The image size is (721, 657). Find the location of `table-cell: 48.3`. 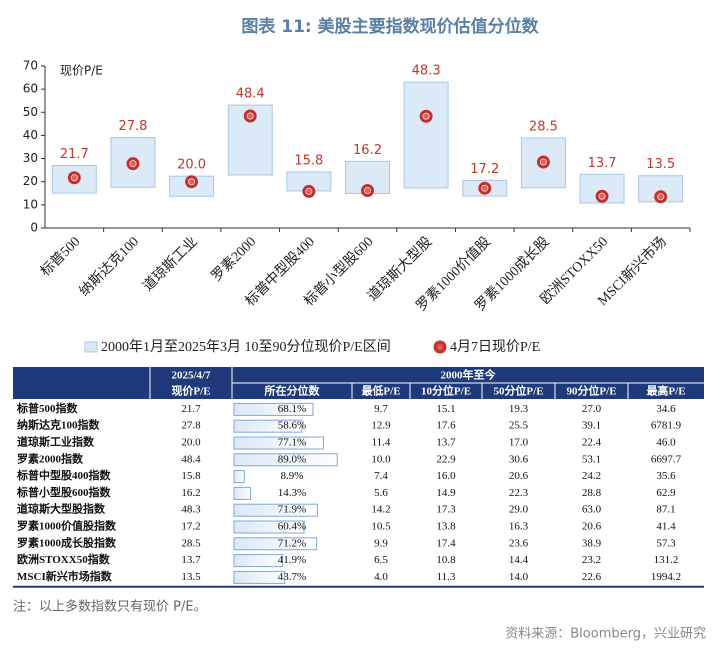

table-cell: 48.3 is located at coordinates (191, 510).